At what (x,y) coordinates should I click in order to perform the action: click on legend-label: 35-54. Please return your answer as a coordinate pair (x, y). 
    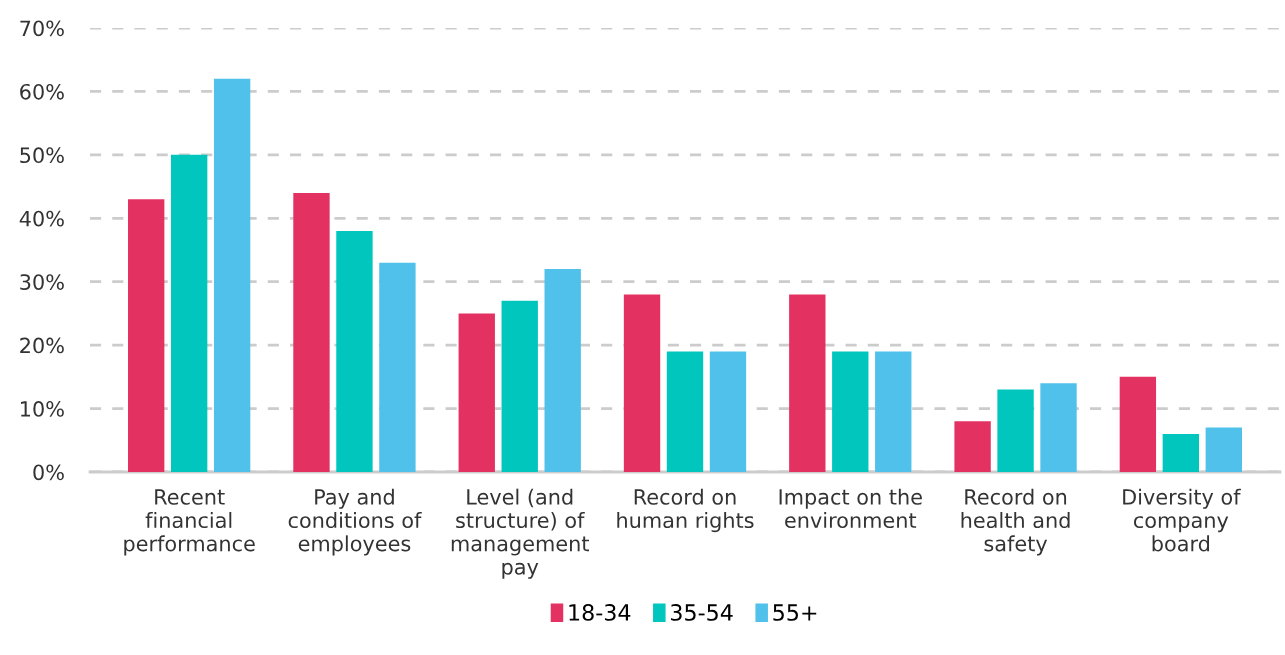
    Looking at the image, I should click on (702, 612).